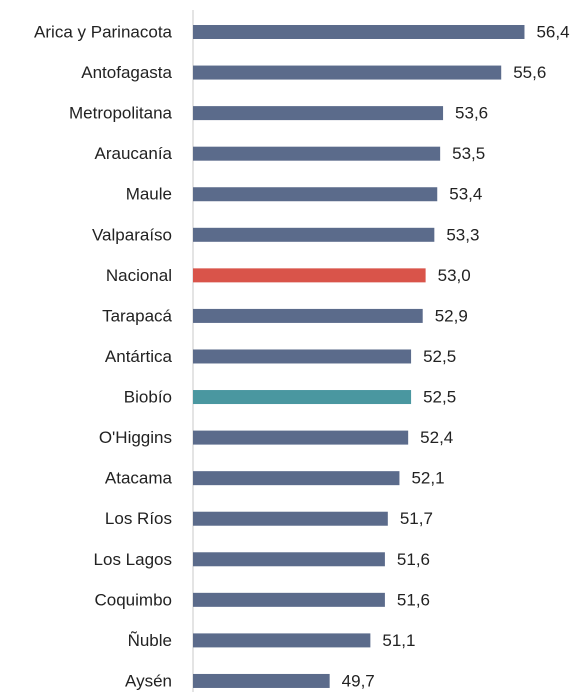  Describe the element at coordinates (462, 234) in the screenshot. I see `value-label: 53,3` at that location.